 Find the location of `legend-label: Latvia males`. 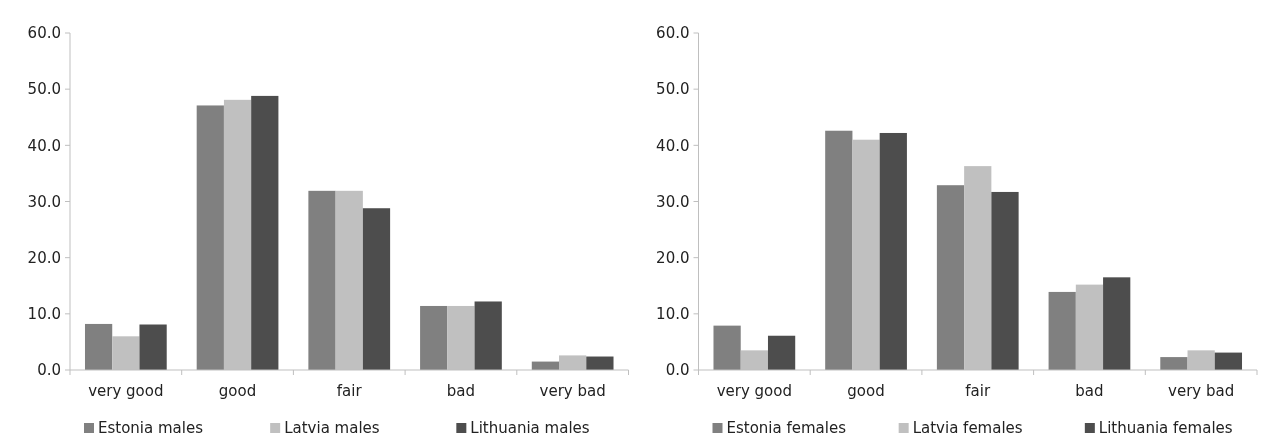

legend-label: Latvia males is located at coordinates (332, 428).